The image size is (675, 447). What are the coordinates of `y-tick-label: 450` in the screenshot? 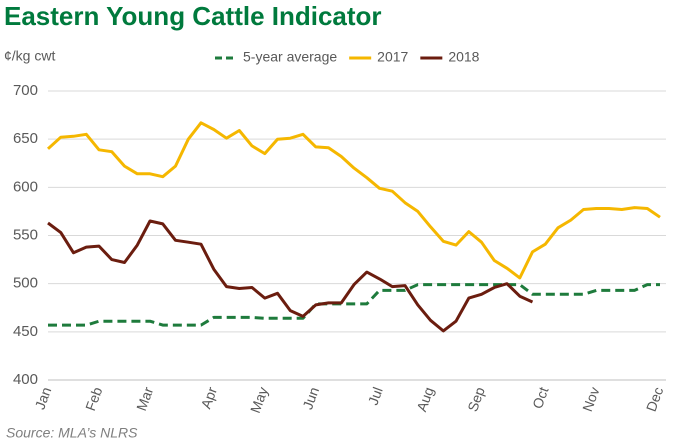 It's located at (25, 331).